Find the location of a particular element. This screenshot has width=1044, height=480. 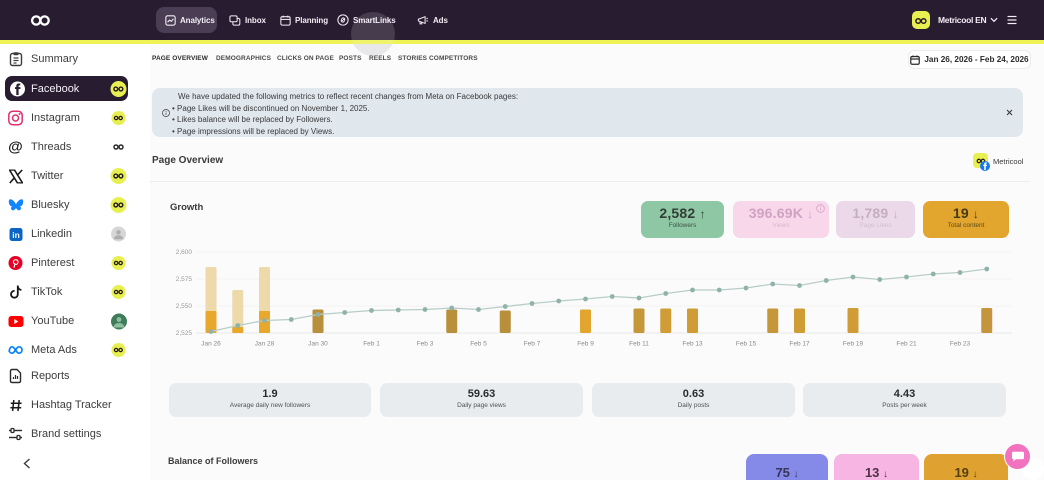

svg-text: Feb 5 is located at coordinates (478, 344).